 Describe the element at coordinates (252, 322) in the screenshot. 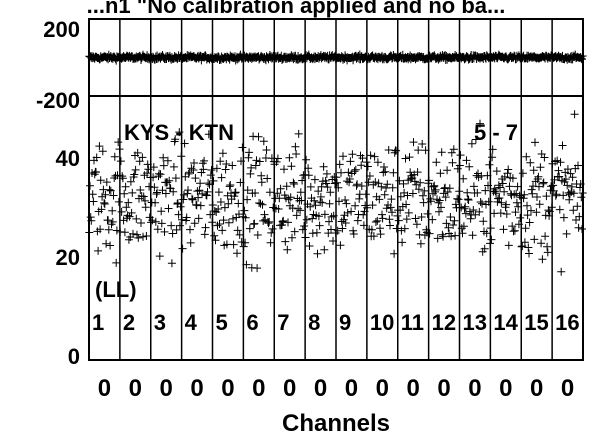

I see `channel-number-label: 6` at that location.